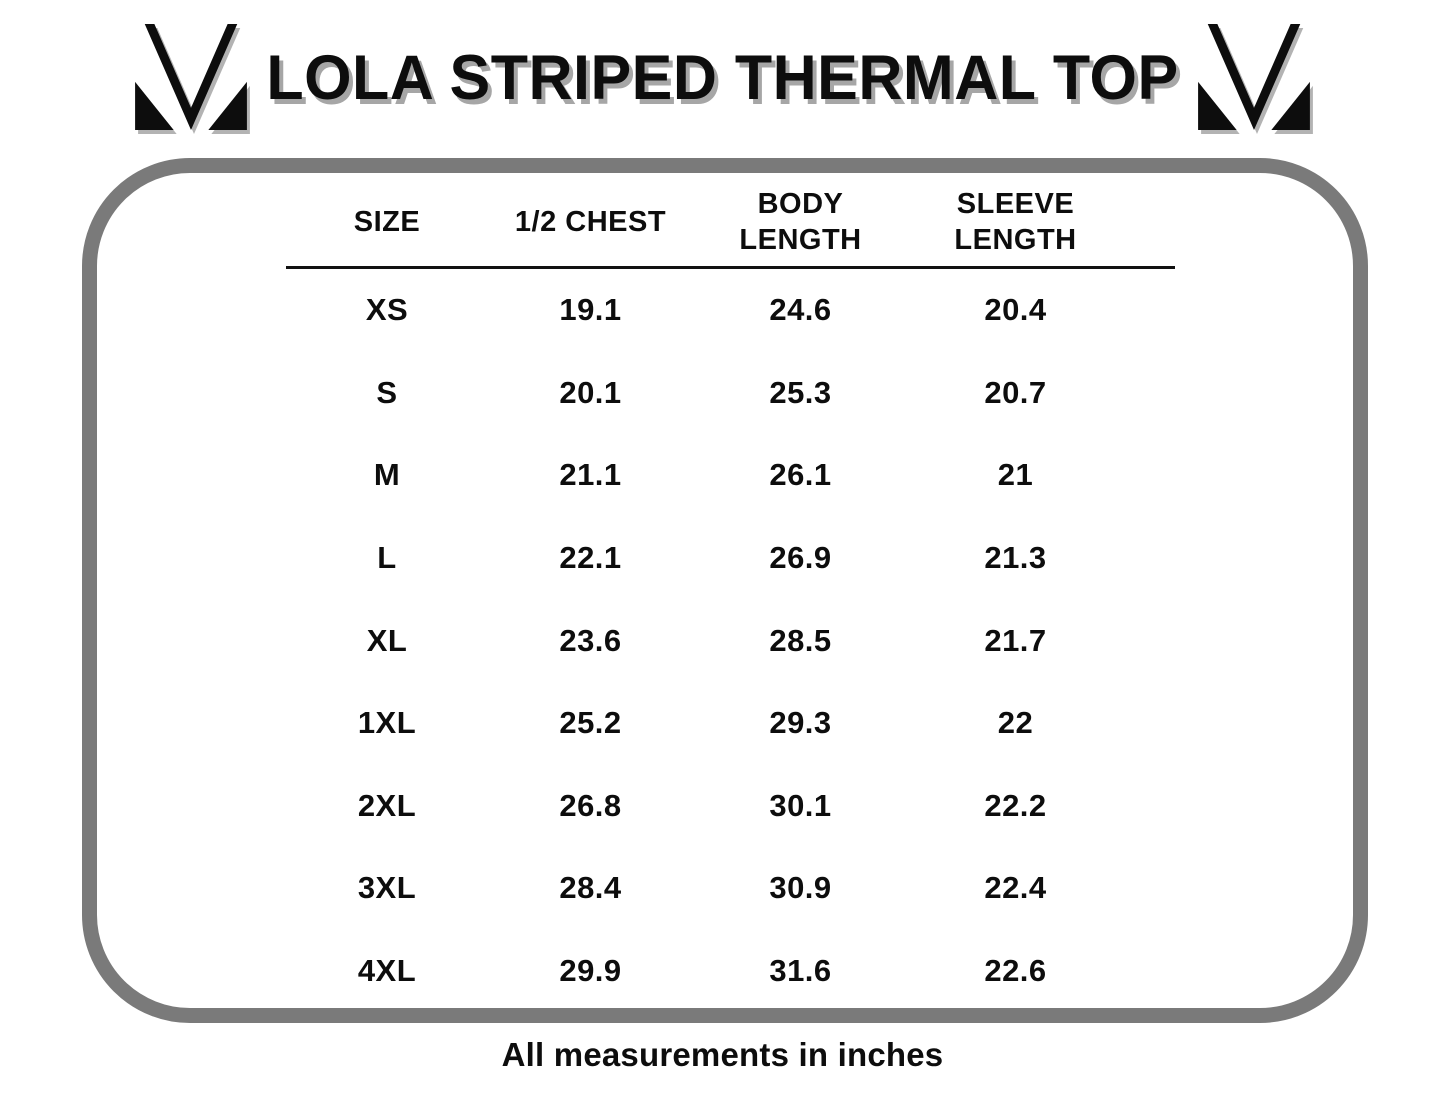  I want to click on size-cell: XL, so click(387, 640).